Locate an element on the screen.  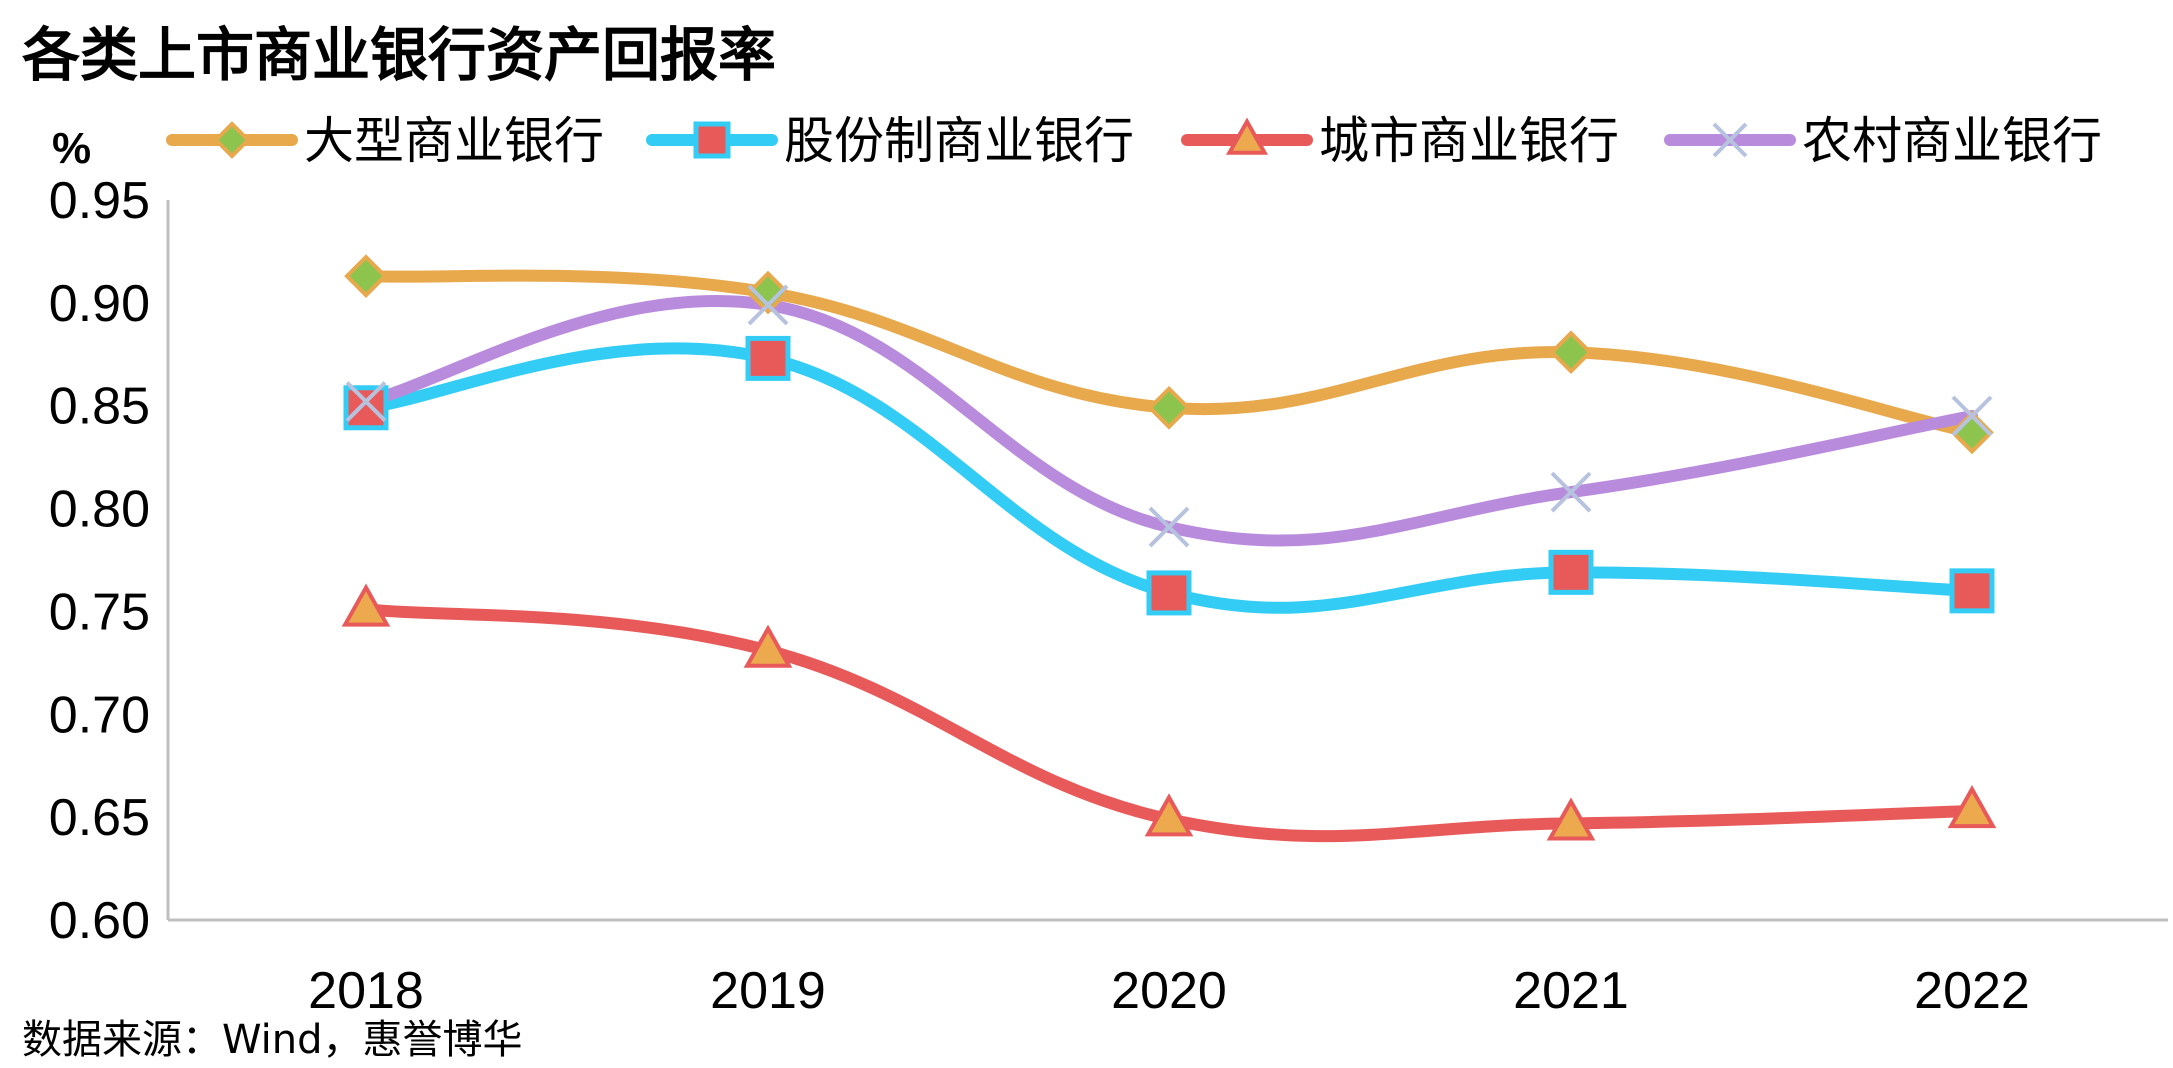
chart-legend: 大型商业银行 股份制商业银行 城市商业银行 农村商业银行 is located at coordinates (1134, 141).